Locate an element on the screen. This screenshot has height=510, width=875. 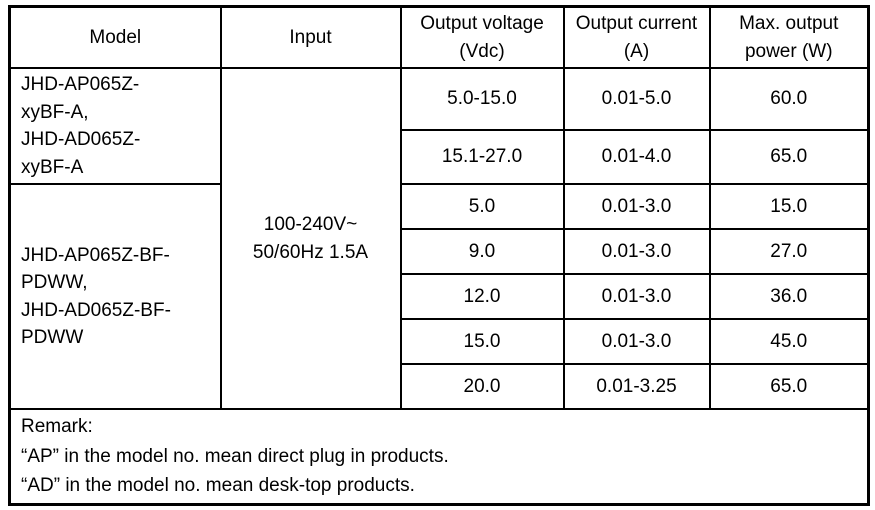
voltage-cell: 5.0 is located at coordinates (482, 207).